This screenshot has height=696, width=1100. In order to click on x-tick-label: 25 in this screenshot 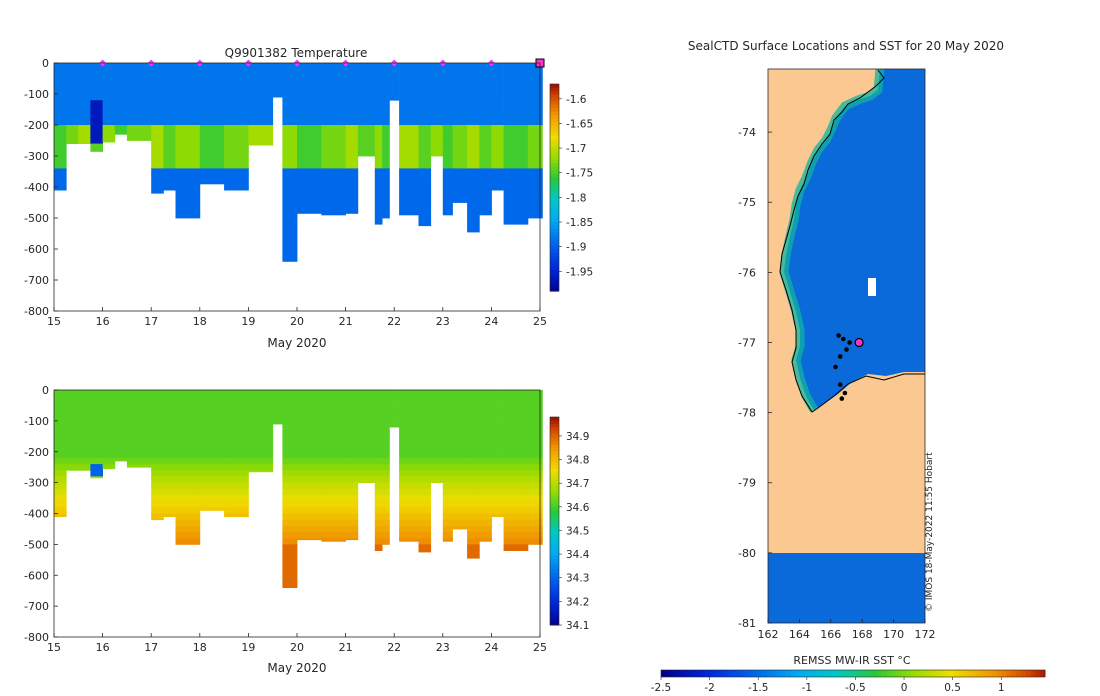, I will do `click(540, 647)`.